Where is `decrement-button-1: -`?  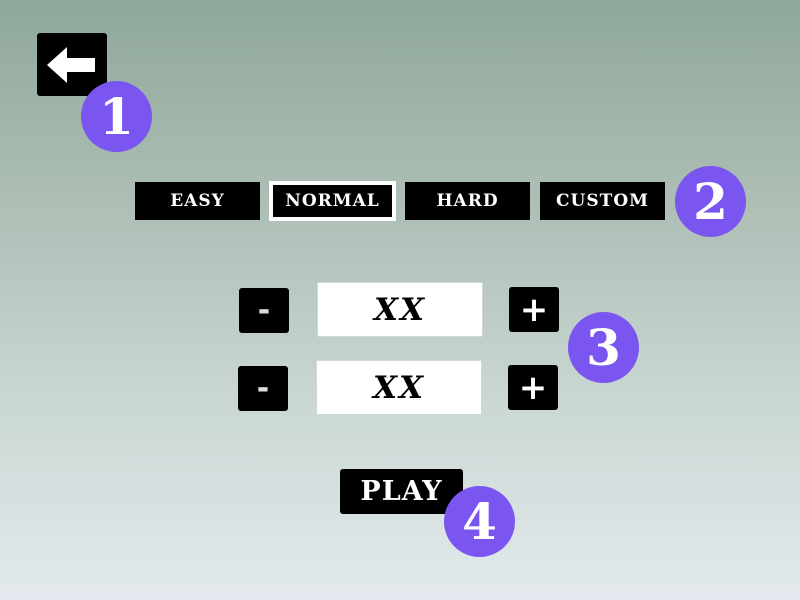
decrement-button-1: - is located at coordinates (264, 310).